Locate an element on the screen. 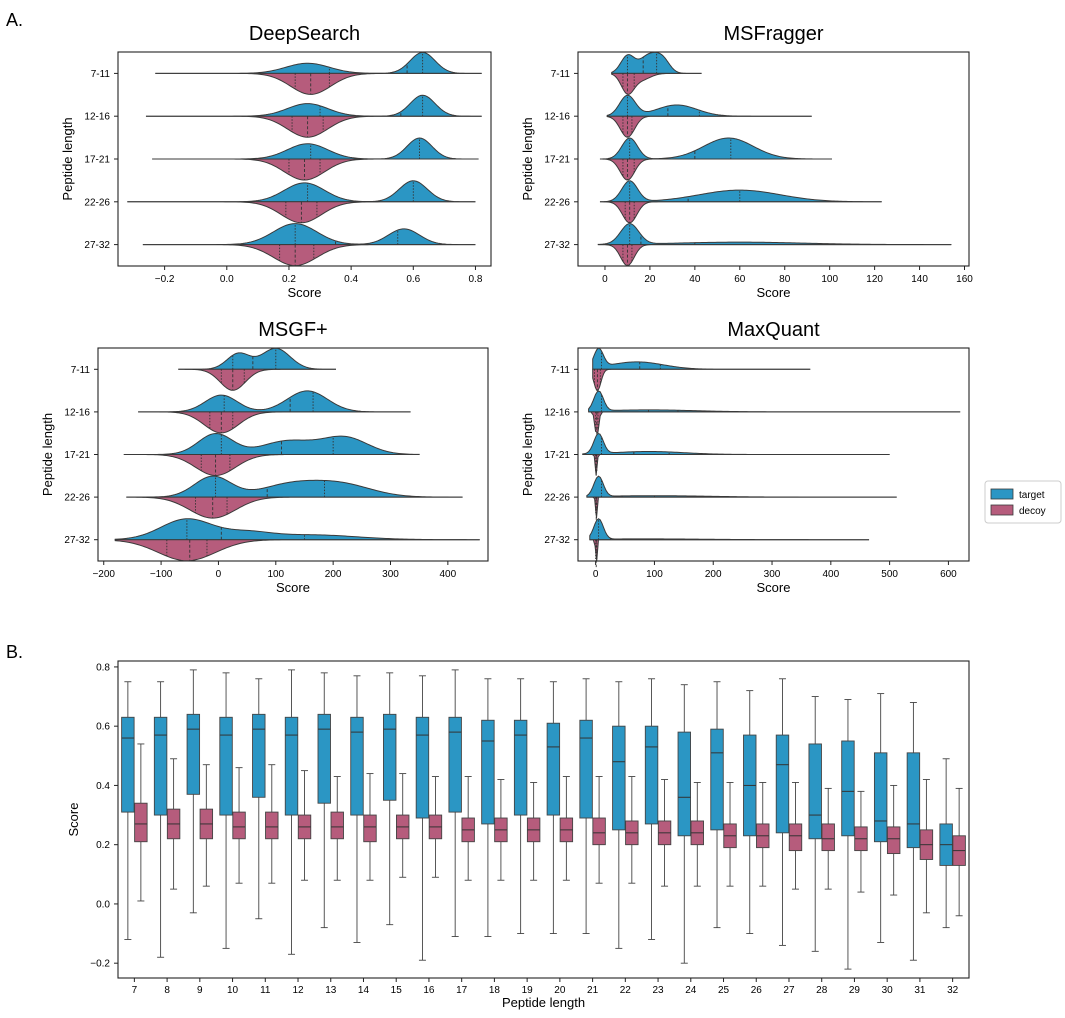 The image size is (1065, 1018). x-tick-label: −200 is located at coordinates (103, 574).